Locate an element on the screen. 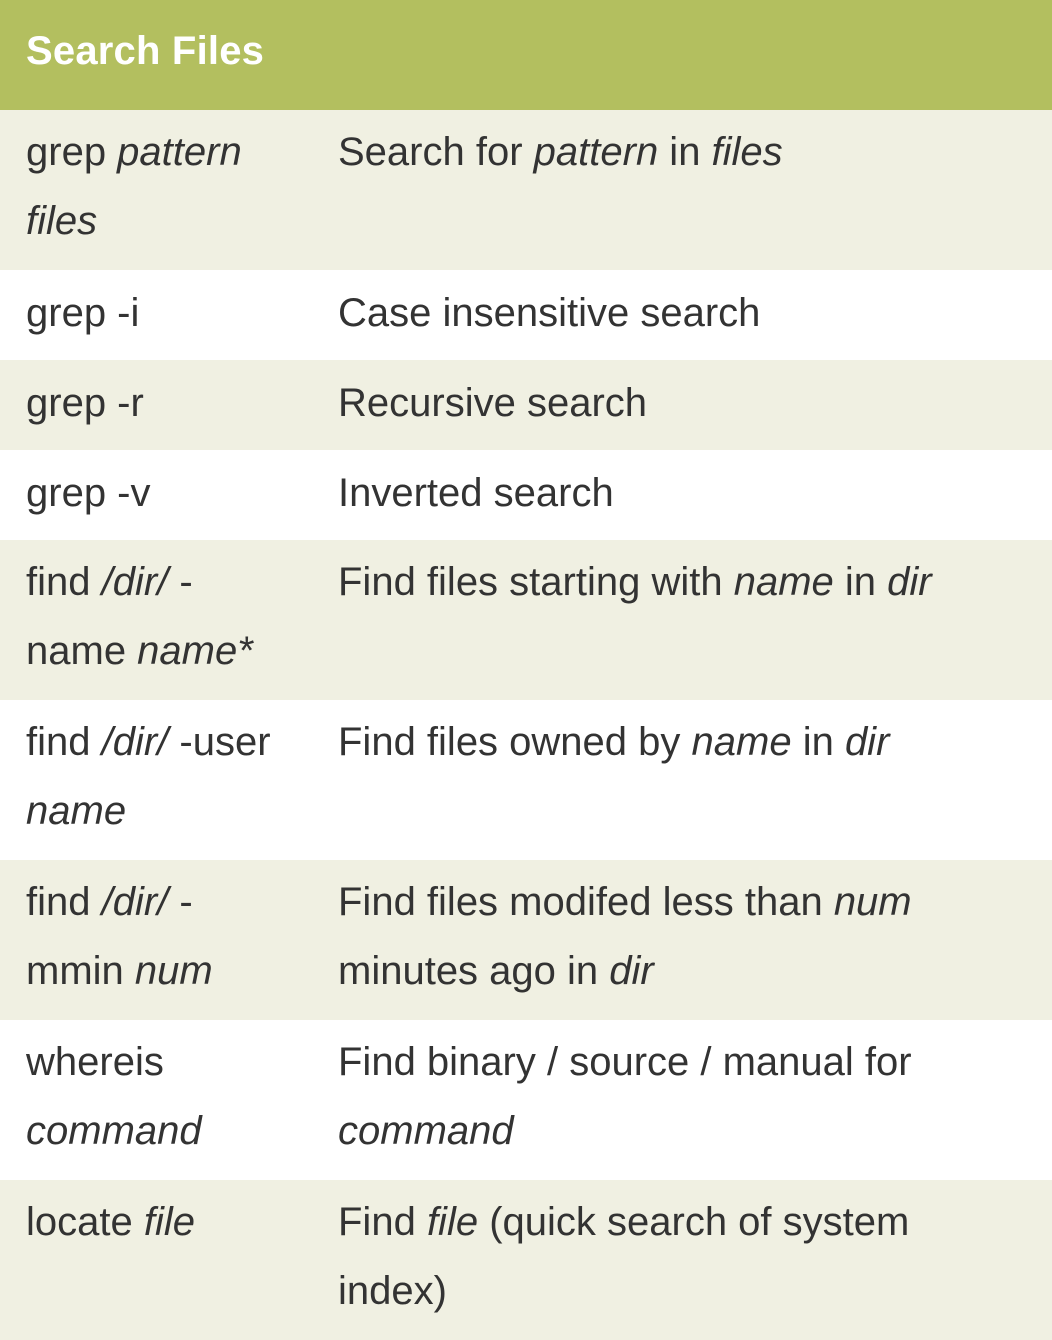 Image resolution: width=1052 pixels, height=1340 pixels. command-arg: name* is located at coordinates (195, 651).